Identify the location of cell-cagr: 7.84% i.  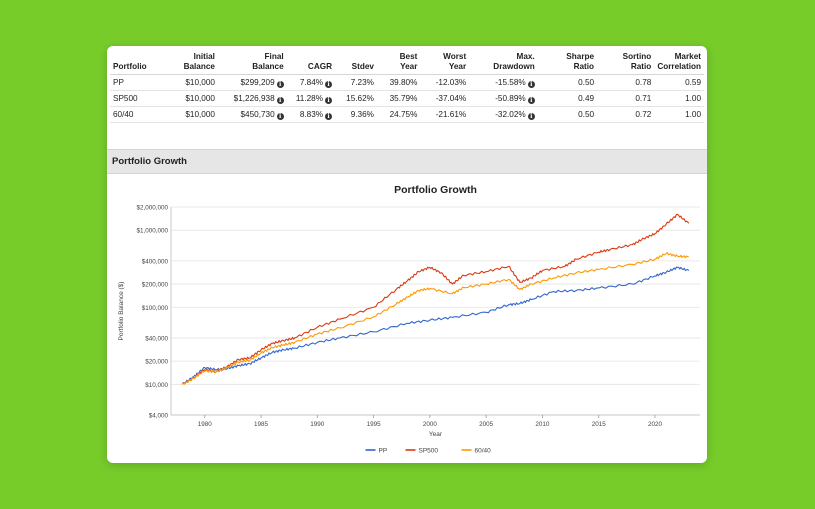
(311, 82).